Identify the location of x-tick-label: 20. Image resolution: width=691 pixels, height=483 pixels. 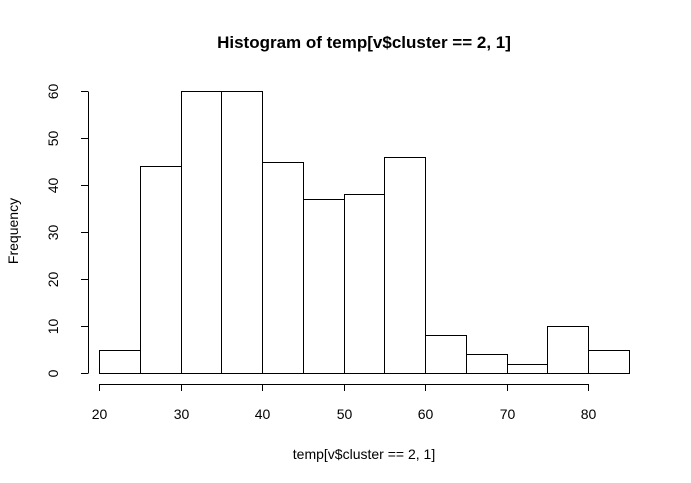
(100, 414).